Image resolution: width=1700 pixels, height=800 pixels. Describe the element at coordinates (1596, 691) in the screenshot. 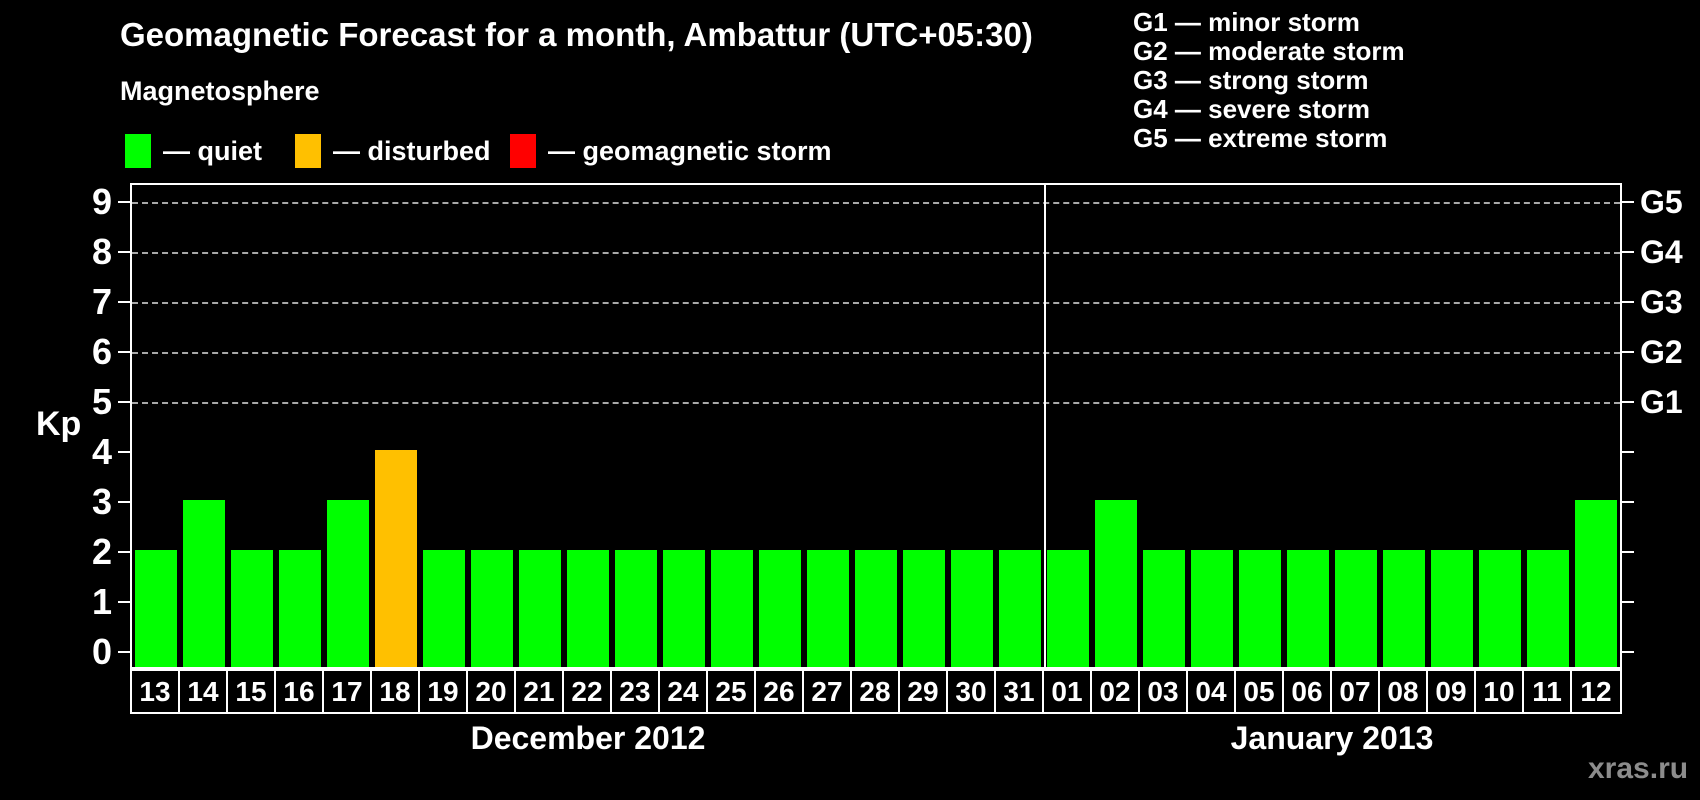

I see `day-label-12: 12` at that location.